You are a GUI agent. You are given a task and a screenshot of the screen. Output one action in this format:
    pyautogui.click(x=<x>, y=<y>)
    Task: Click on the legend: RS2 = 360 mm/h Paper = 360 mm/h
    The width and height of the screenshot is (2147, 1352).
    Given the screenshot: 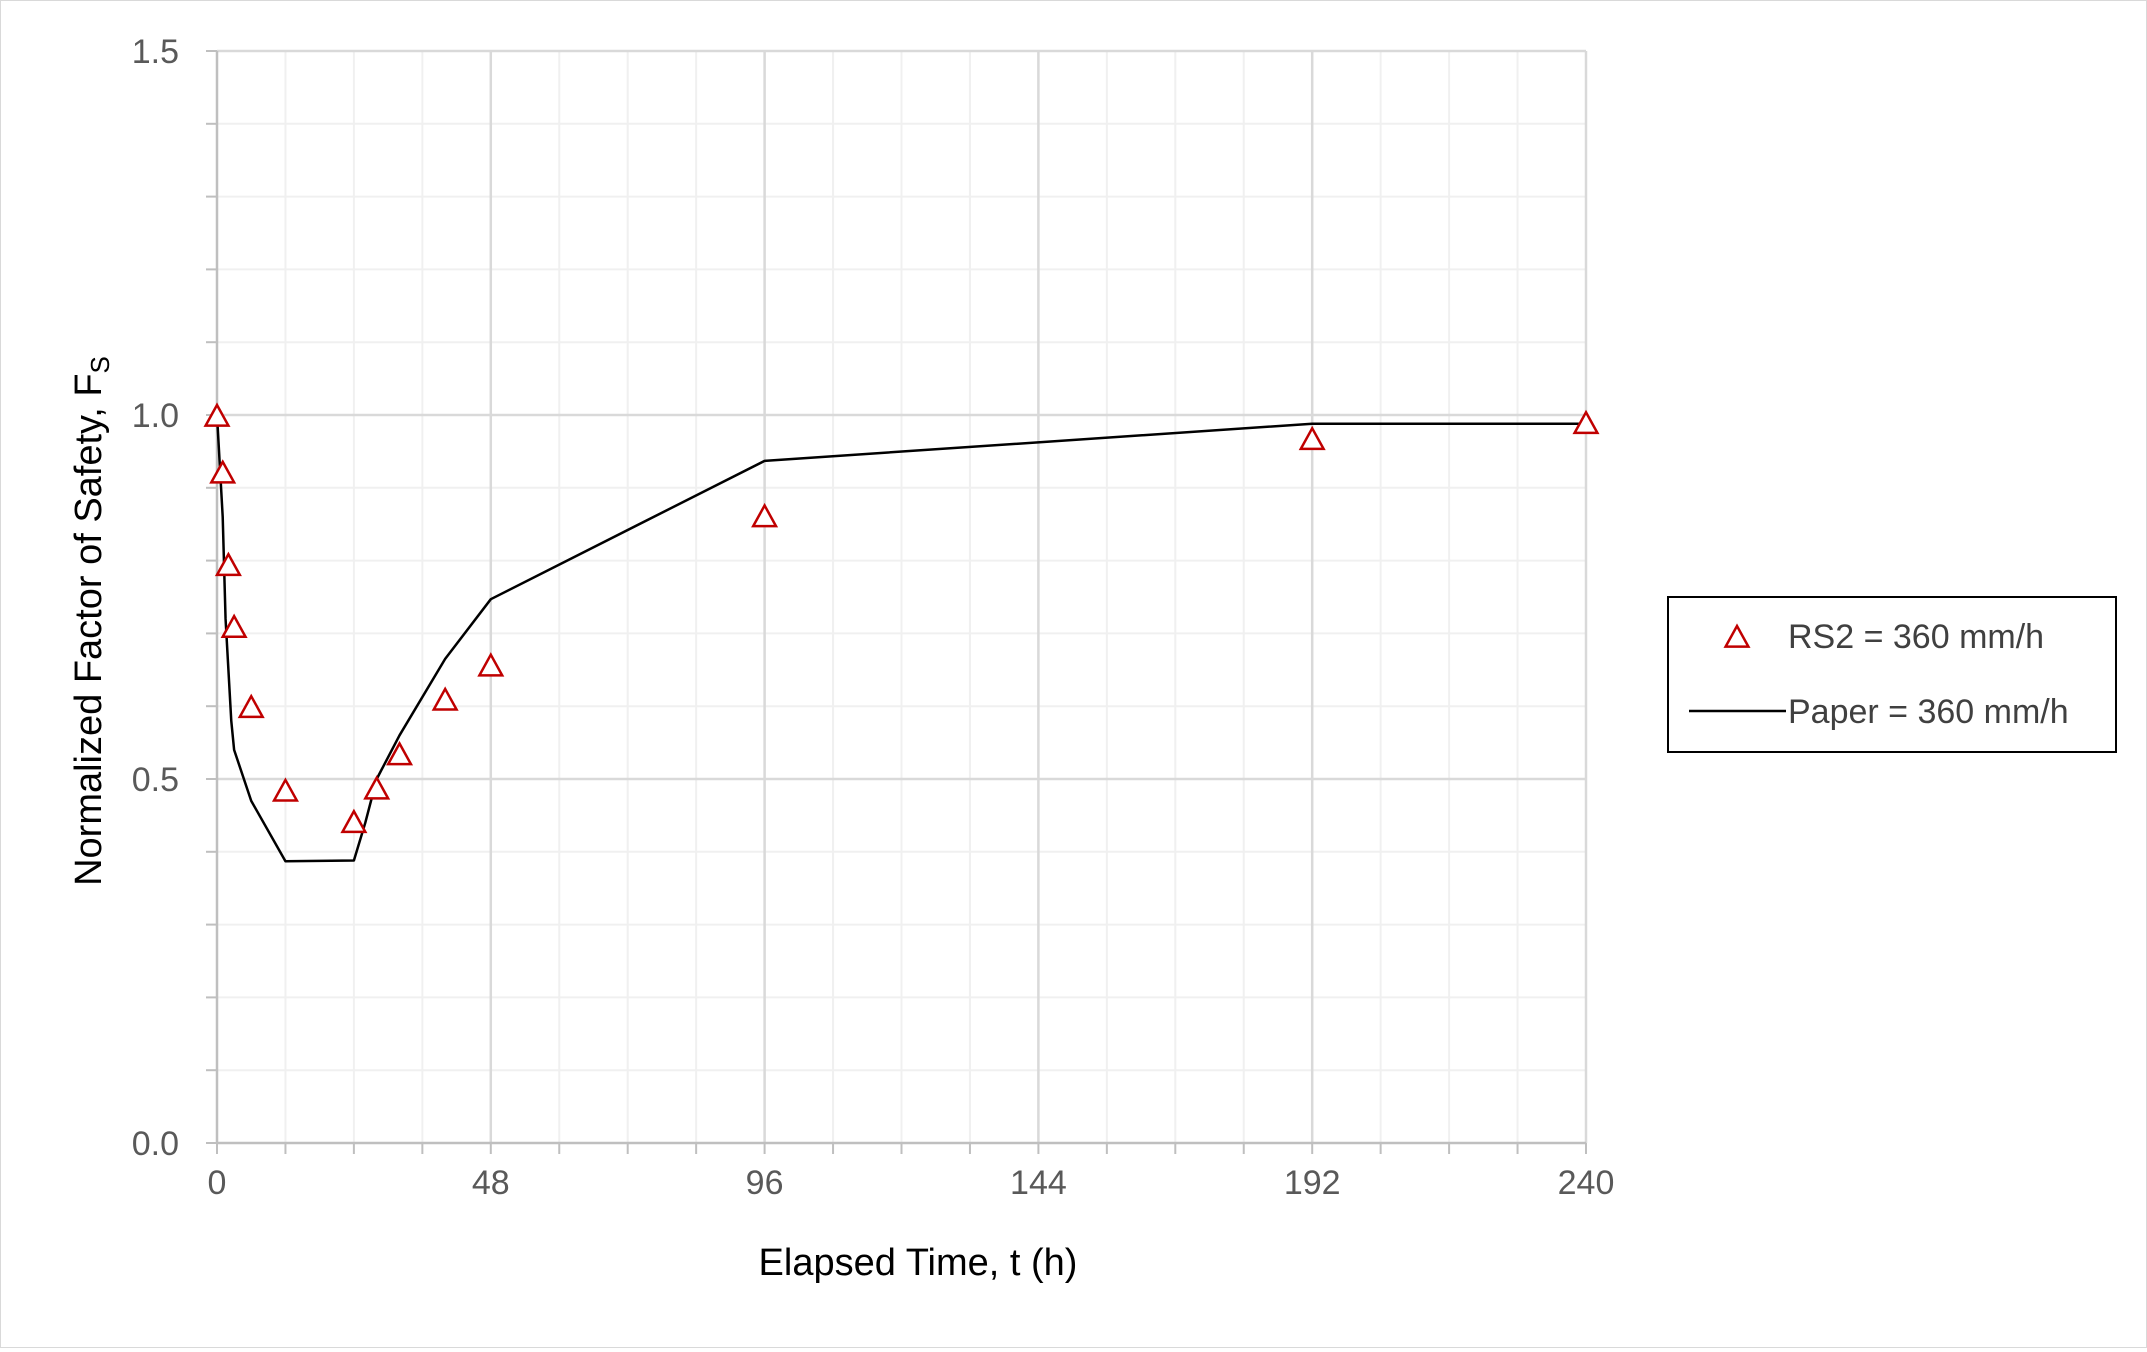 What is the action you would take?
    pyautogui.click(x=1892, y=674)
    